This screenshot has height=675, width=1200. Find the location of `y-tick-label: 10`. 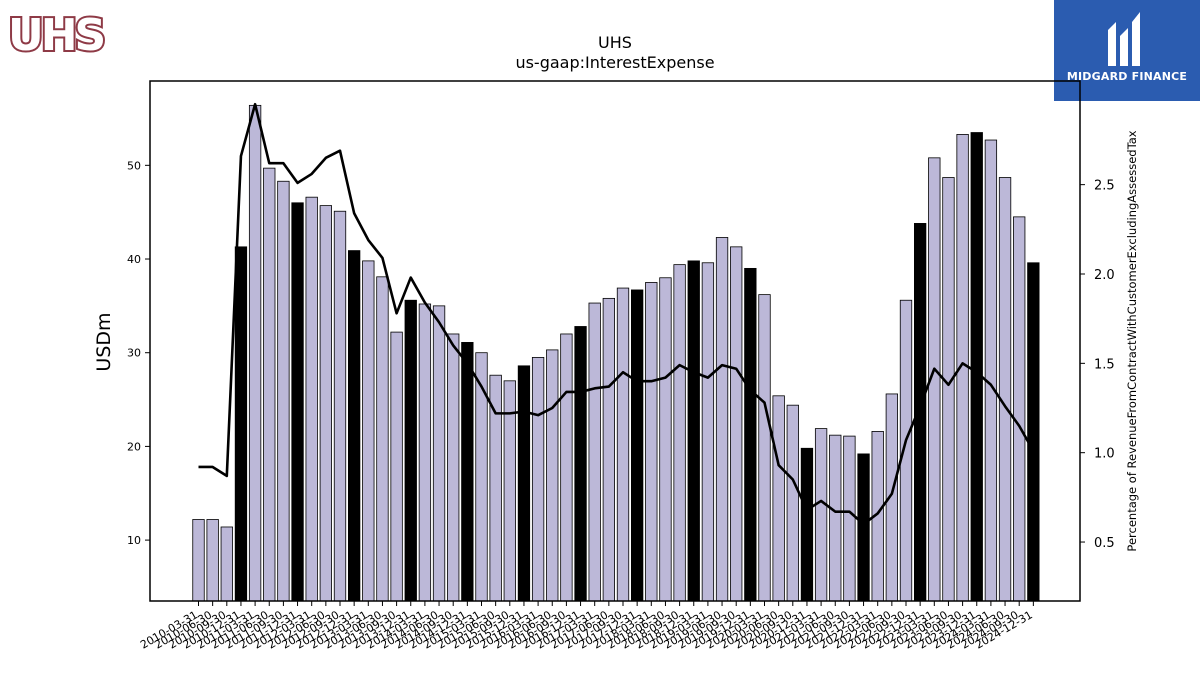

y-tick-label: 10 is located at coordinates (134, 540).